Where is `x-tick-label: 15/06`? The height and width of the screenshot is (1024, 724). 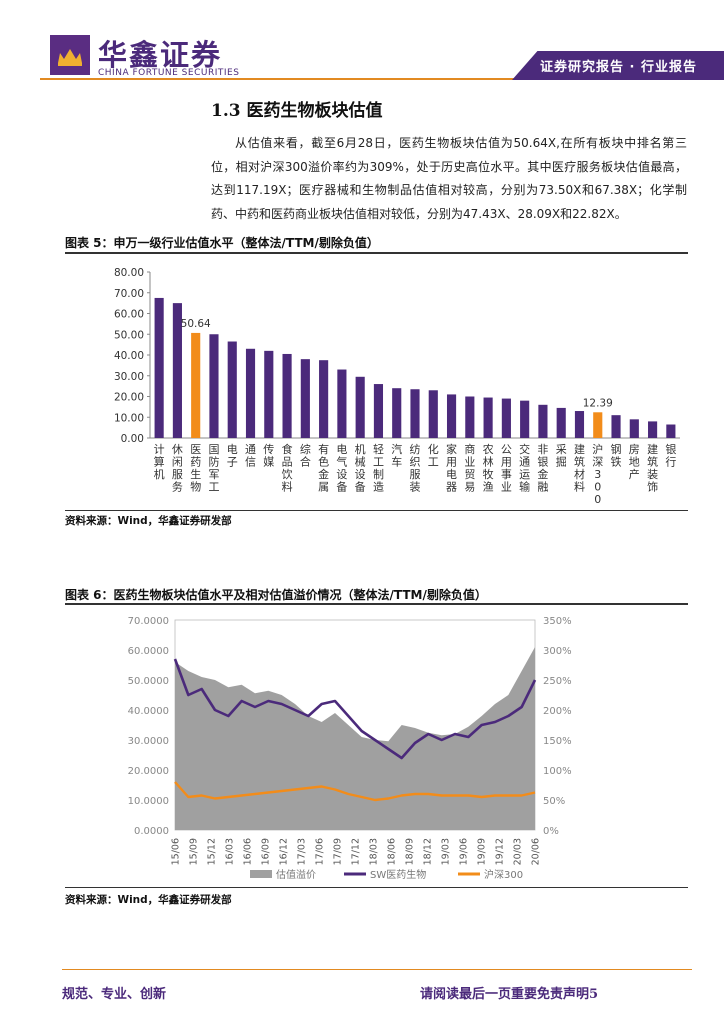
x-tick-label: 15/06 is located at coordinates (175, 851).